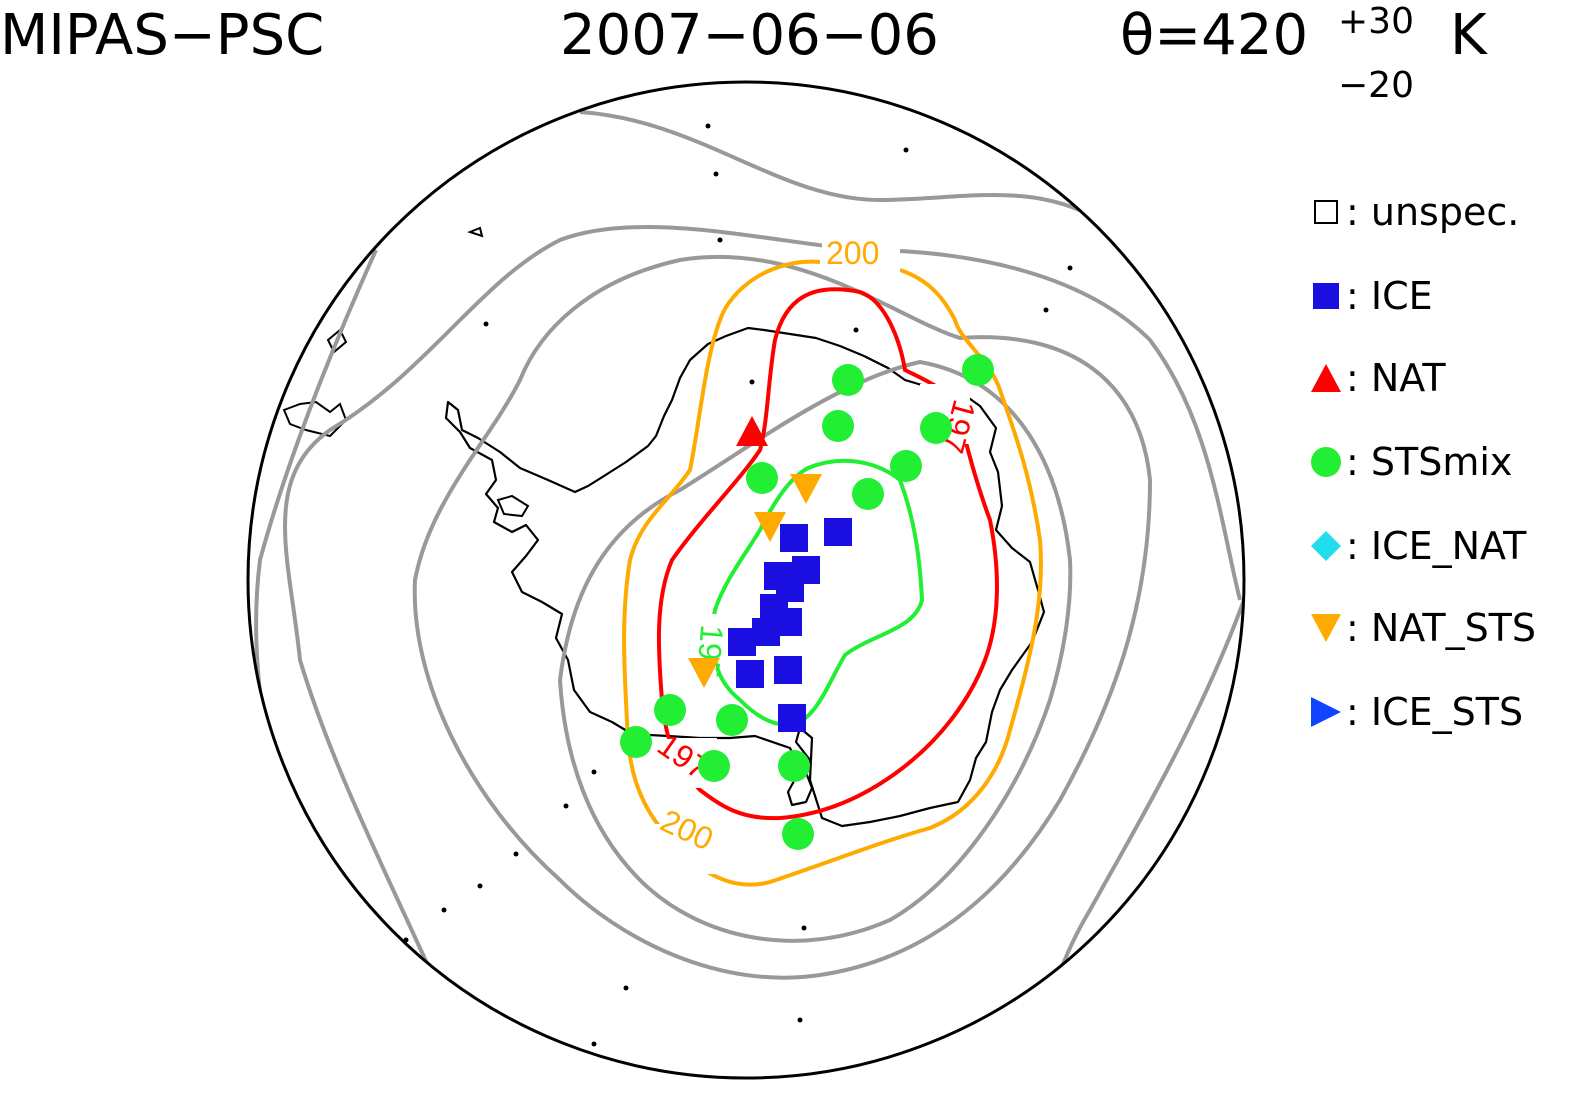  I want to click on nat-sts-markers, so click(755, 581).